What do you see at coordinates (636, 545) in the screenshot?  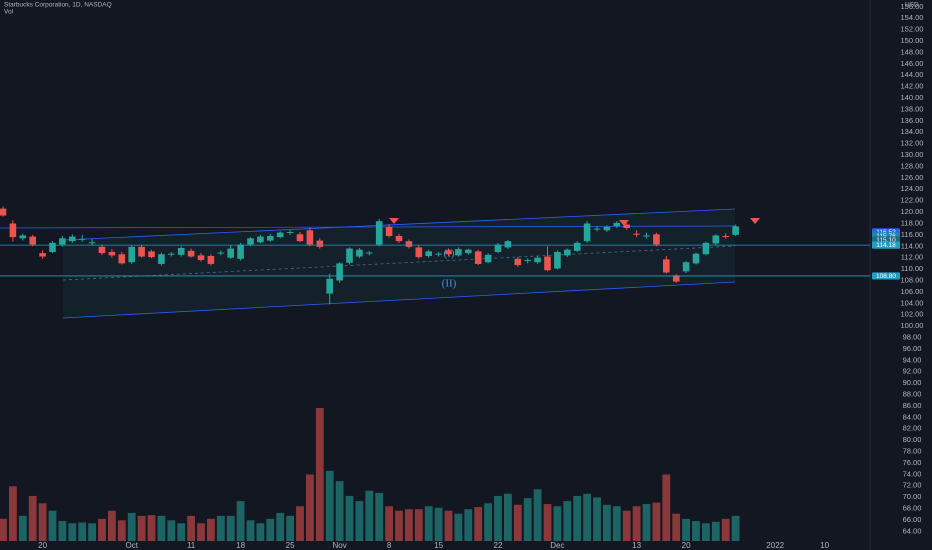 I see `x-tick-label: 13` at bounding box center [636, 545].